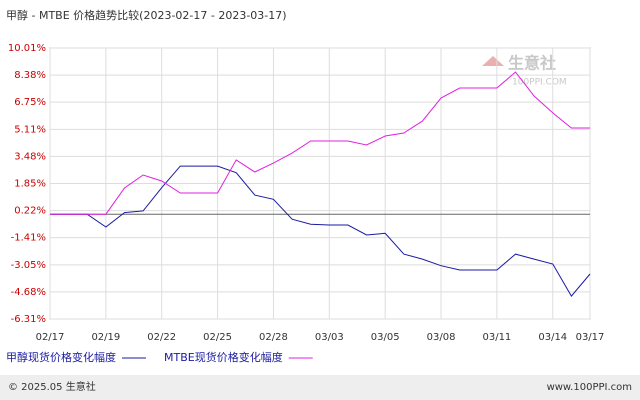  I want to click on x-tick-label: 03/05, so click(385, 337).